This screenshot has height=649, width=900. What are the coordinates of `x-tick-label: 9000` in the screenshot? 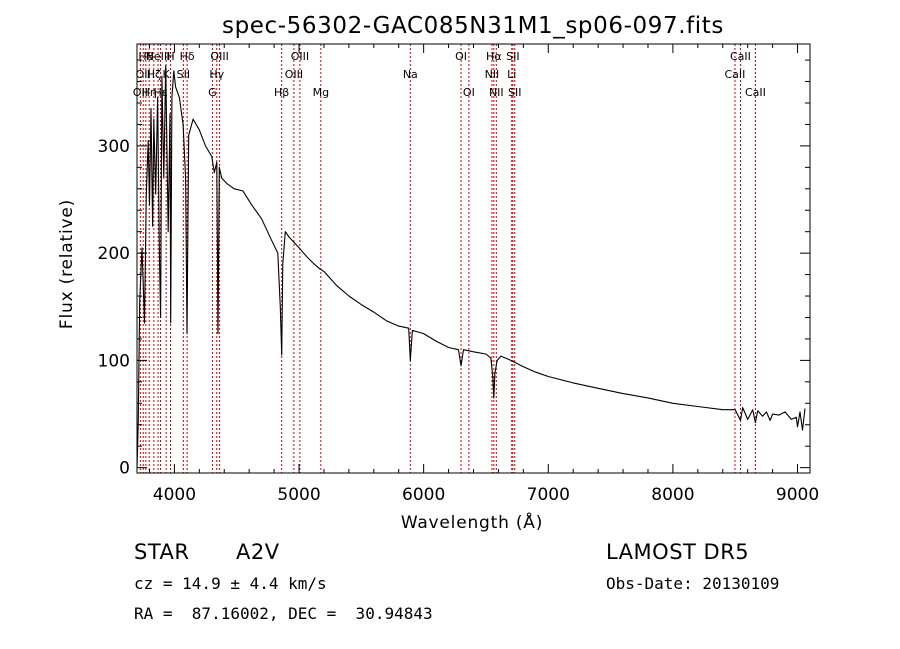 It's located at (797, 495).